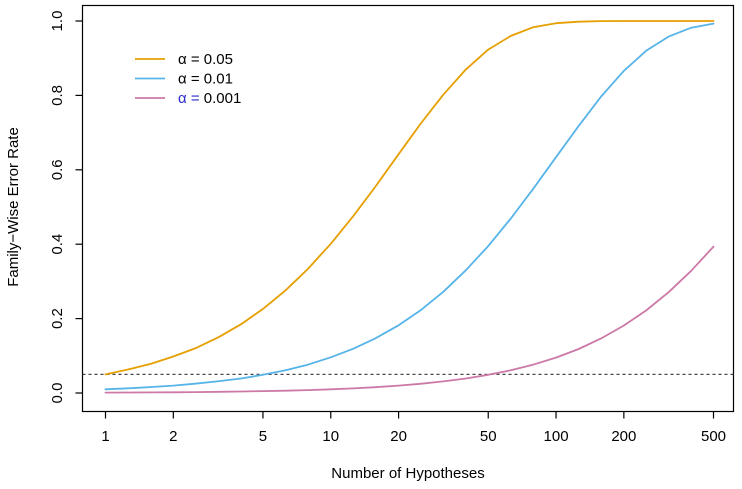 This screenshot has width=742, height=489. Describe the element at coordinates (57, 393) in the screenshot. I see `y-tick-label: 0.0` at that location.